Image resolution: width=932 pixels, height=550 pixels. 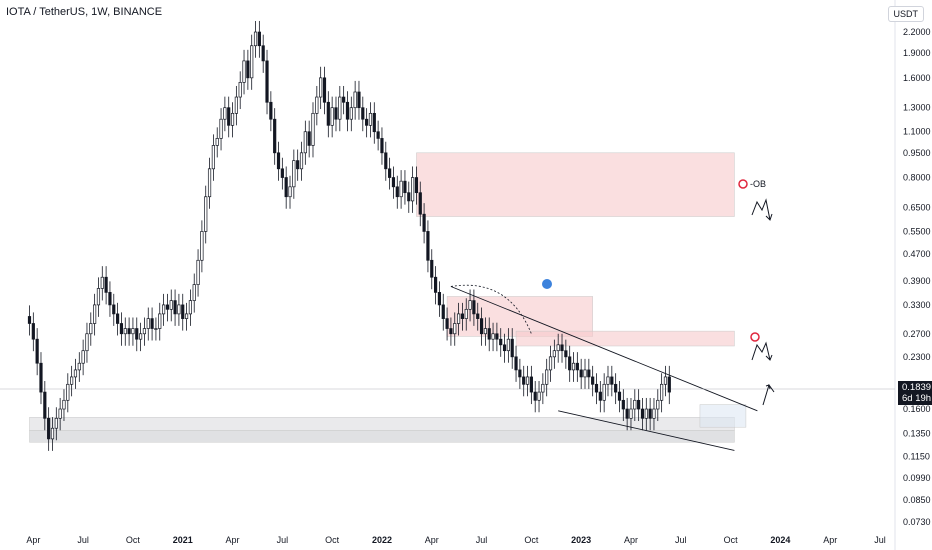 I want to click on y-tick-label: 1.9000, so click(x=917, y=53).